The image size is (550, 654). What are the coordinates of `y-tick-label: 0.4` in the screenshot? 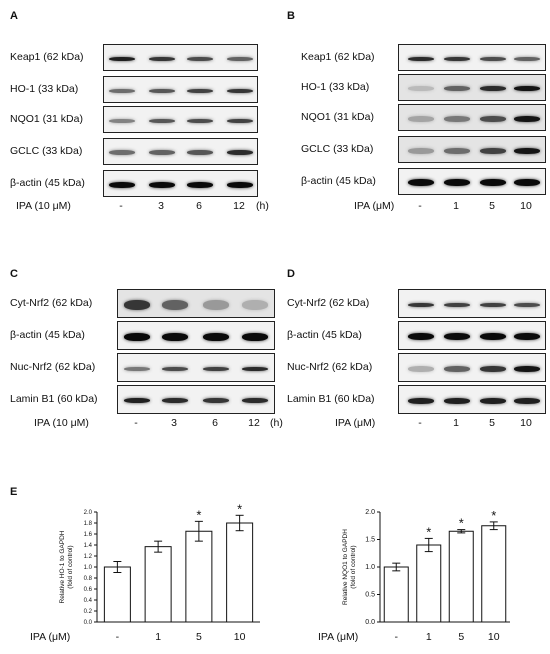 It's located at (88, 601).